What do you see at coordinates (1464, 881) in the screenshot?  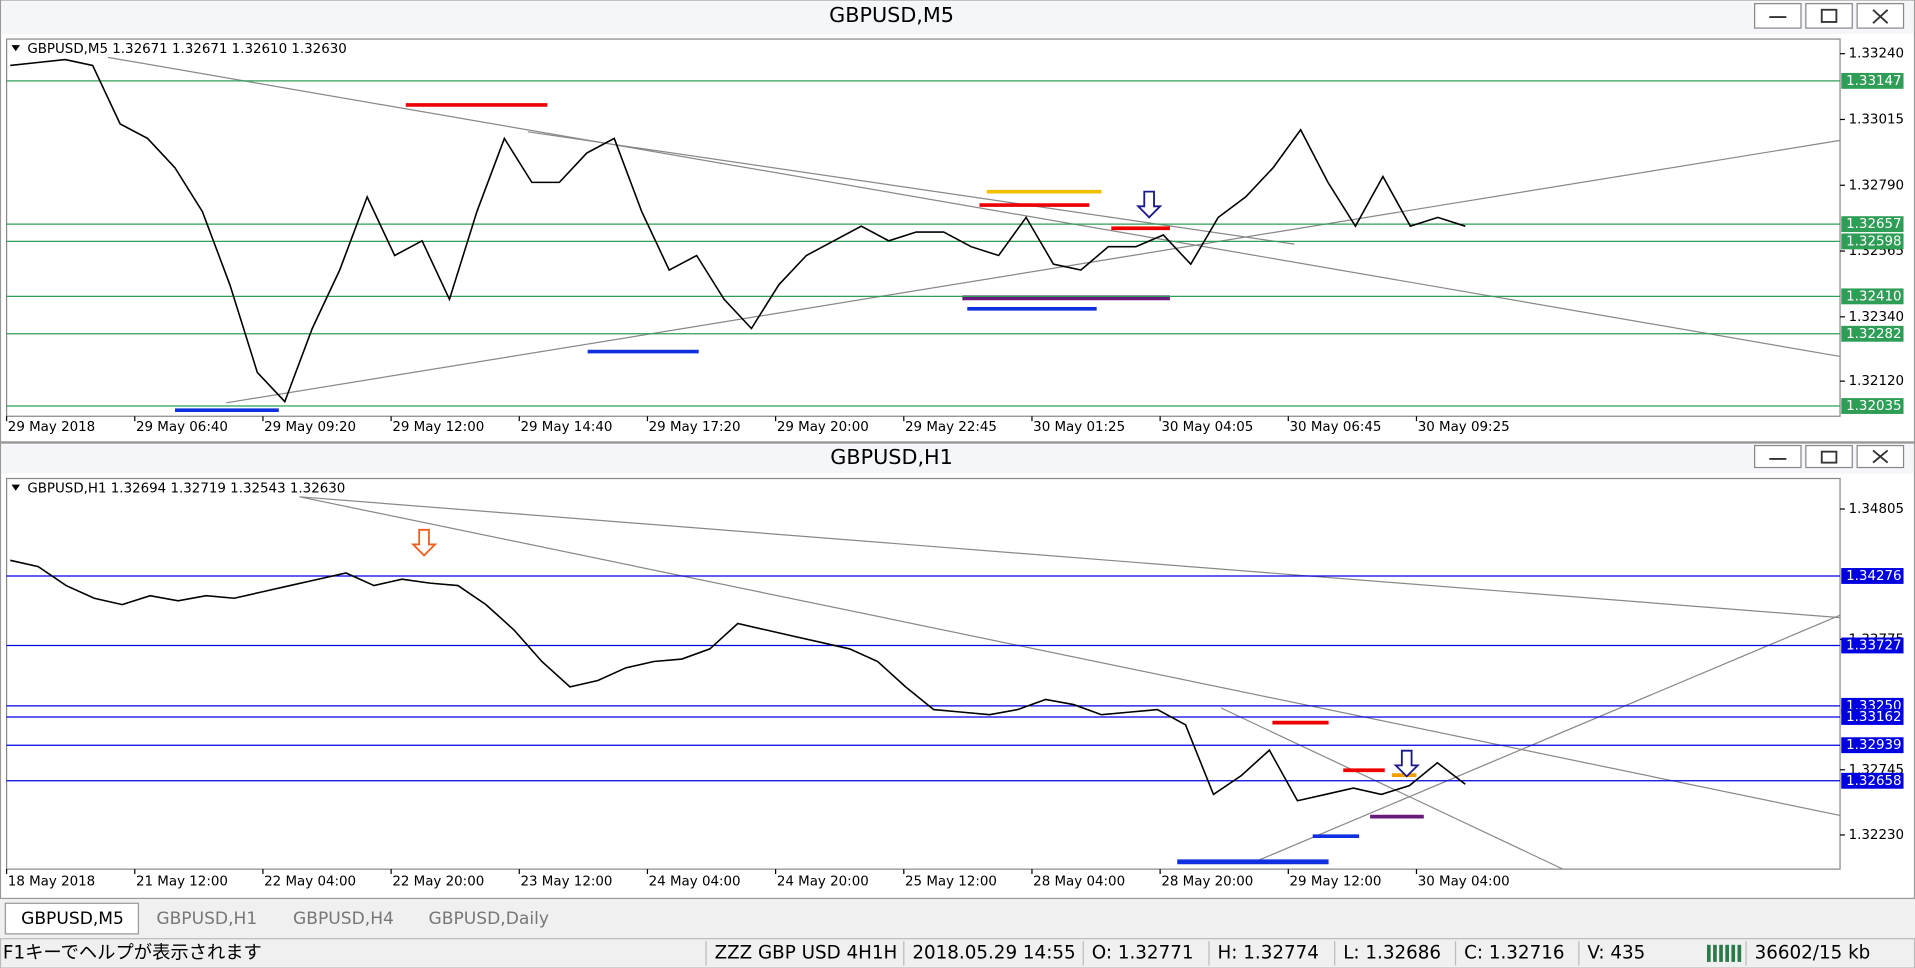 I see `time-label: 30 May 04:00` at bounding box center [1464, 881].